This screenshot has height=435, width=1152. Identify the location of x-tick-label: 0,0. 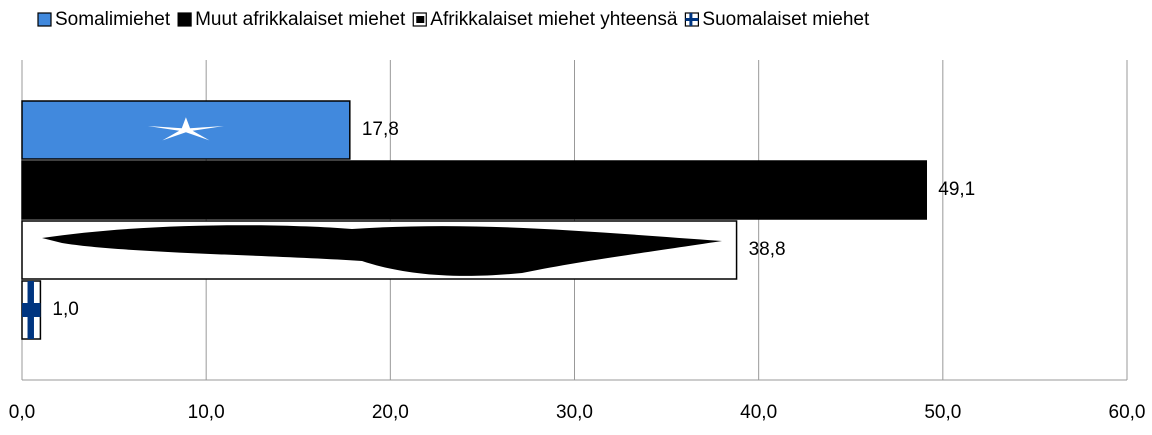
(22, 412).